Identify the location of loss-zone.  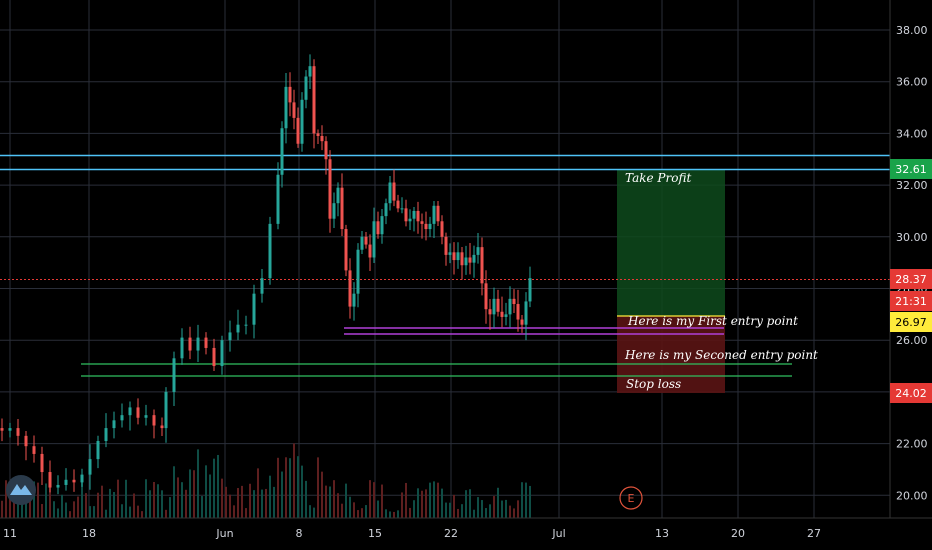
(671, 354).